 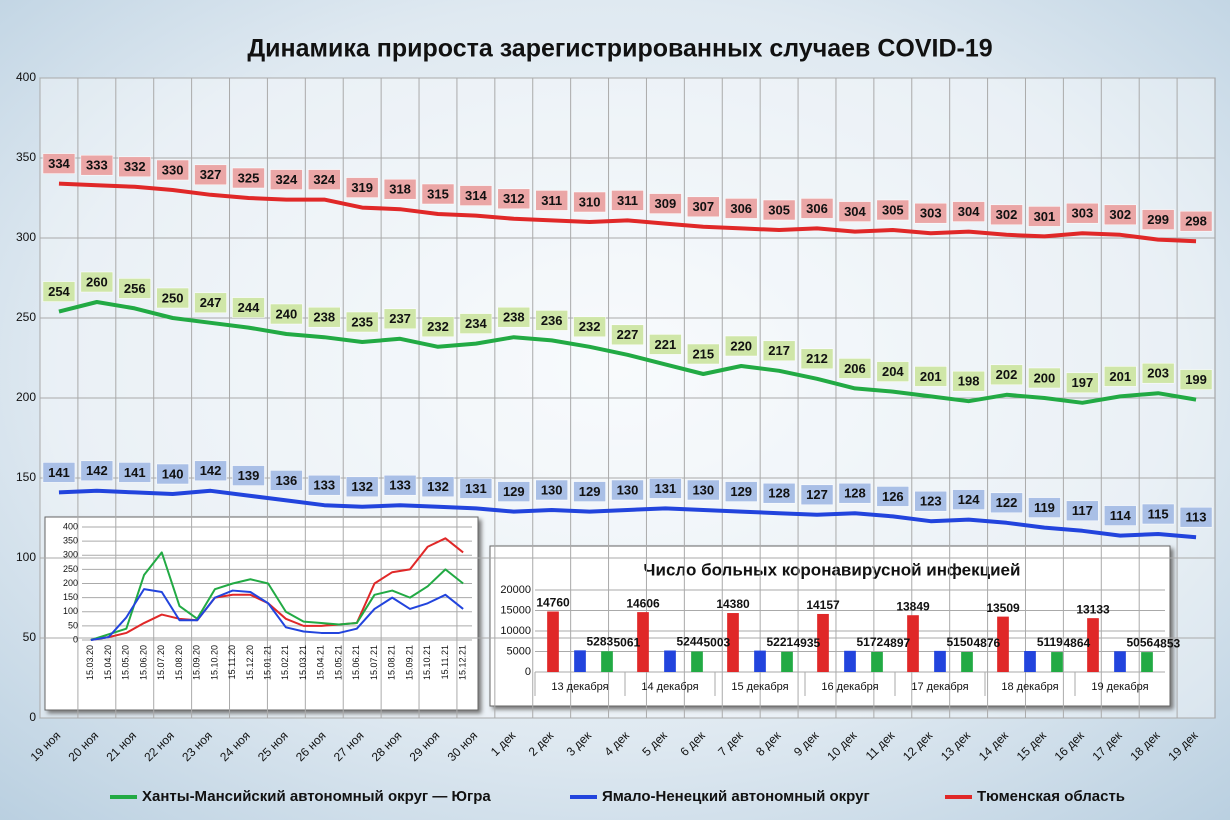 I want to click on y-tick-label: 20000, so click(x=515, y=590).